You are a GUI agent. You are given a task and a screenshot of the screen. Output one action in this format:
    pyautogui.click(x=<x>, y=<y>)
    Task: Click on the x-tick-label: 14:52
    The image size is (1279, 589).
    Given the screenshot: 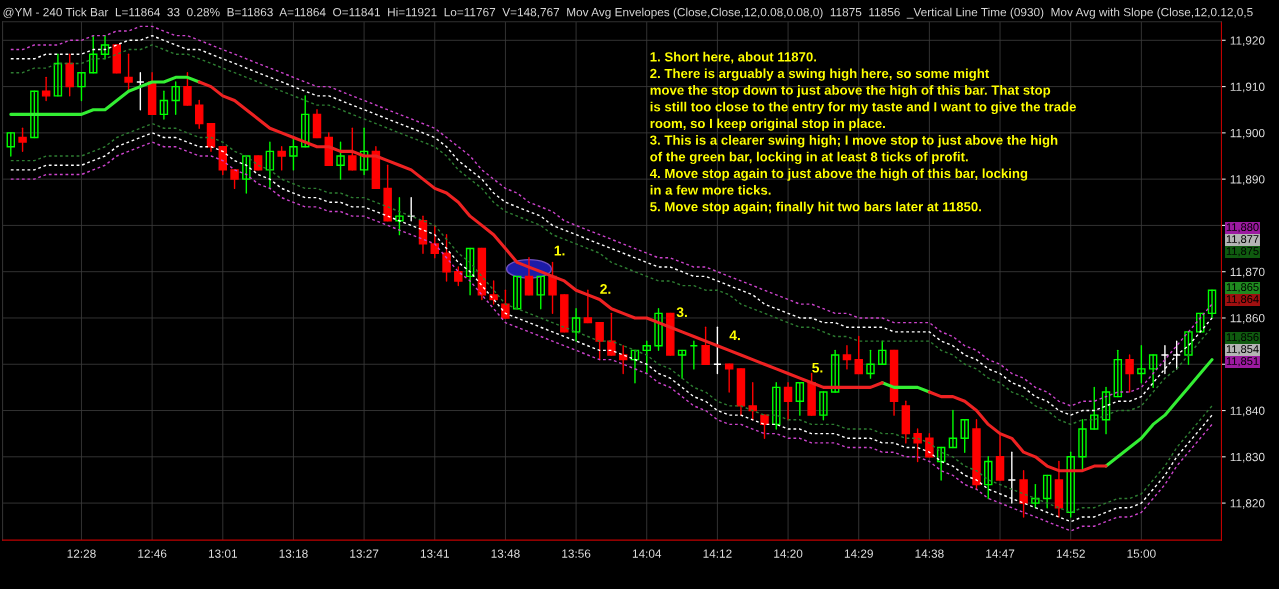 What is the action you would take?
    pyautogui.click(x=1070, y=553)
    